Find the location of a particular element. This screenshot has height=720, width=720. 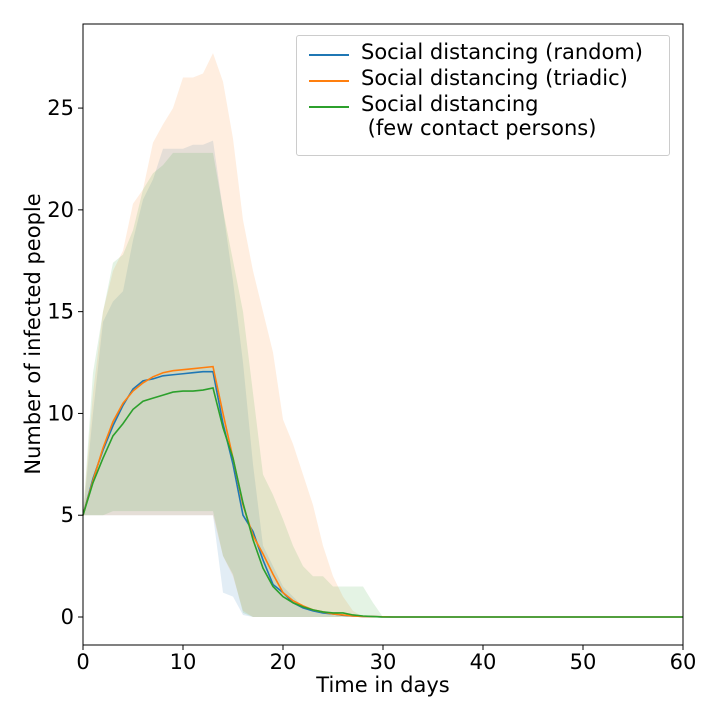

y-tick-label: 10 is located at coordinates (60, 413).